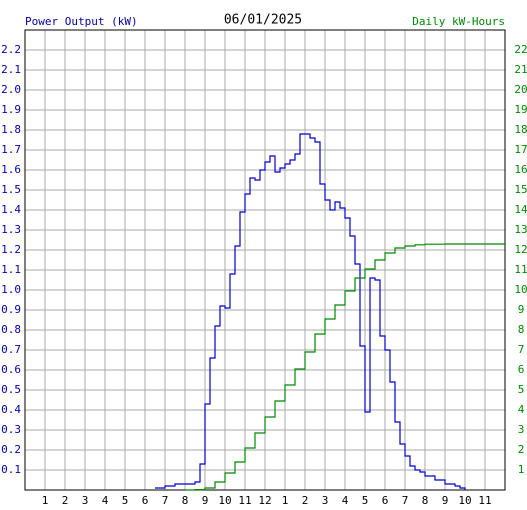 Image resolution: width=527 pixels, height=510 pixels. Describe the element at coordinates (521, 329) in the screenshot. I see `y2-tick-label: 8` at that location.